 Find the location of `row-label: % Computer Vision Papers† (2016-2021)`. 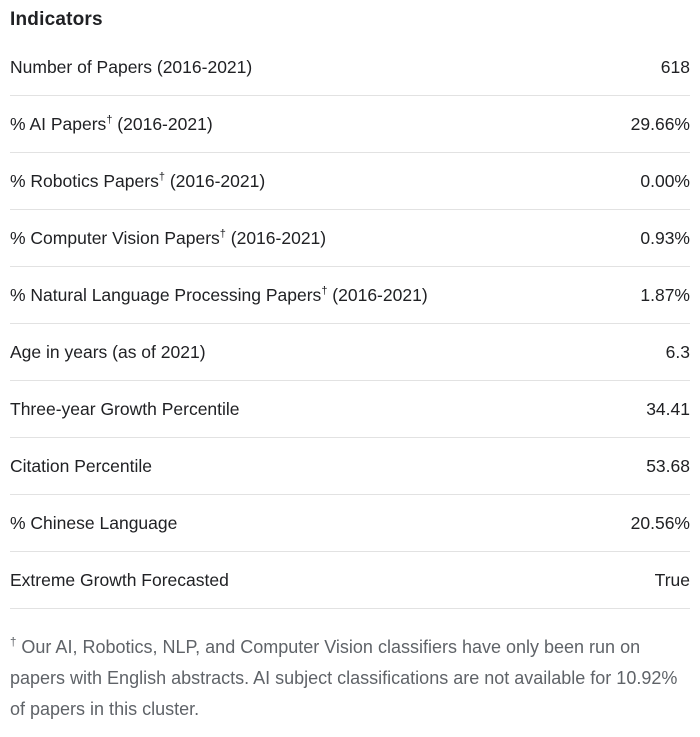

row-label: % Computer Vision Papers† (2016-2021) is located at coordinates (168, 238).